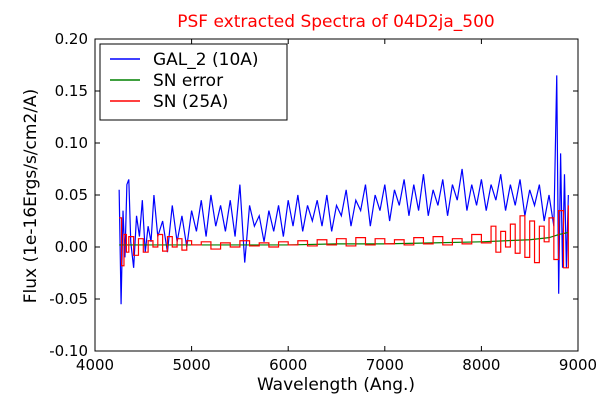 The width and height of the screenshot is (600, 400). Describe the element at coordinates (385, 365) in the screenshot. I see `x-tick-label: 7000` at that location.